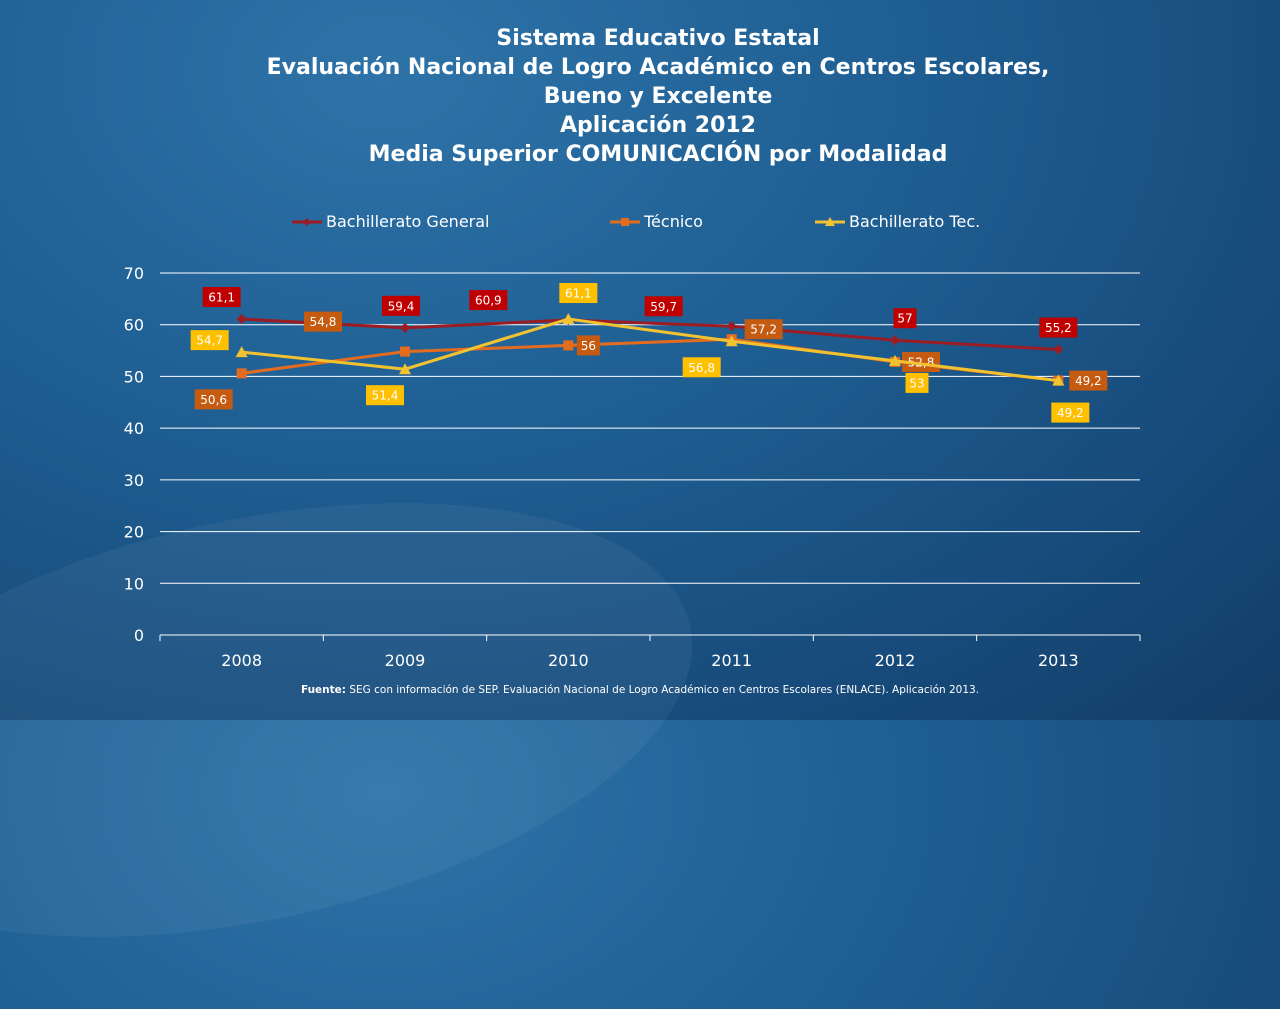 This screenshot has height=1009, width=1280. What do you see at coordinates (731, 660) in the screenshot?
I see `x-tick-label: 2011` at bounding box center [731, 660].